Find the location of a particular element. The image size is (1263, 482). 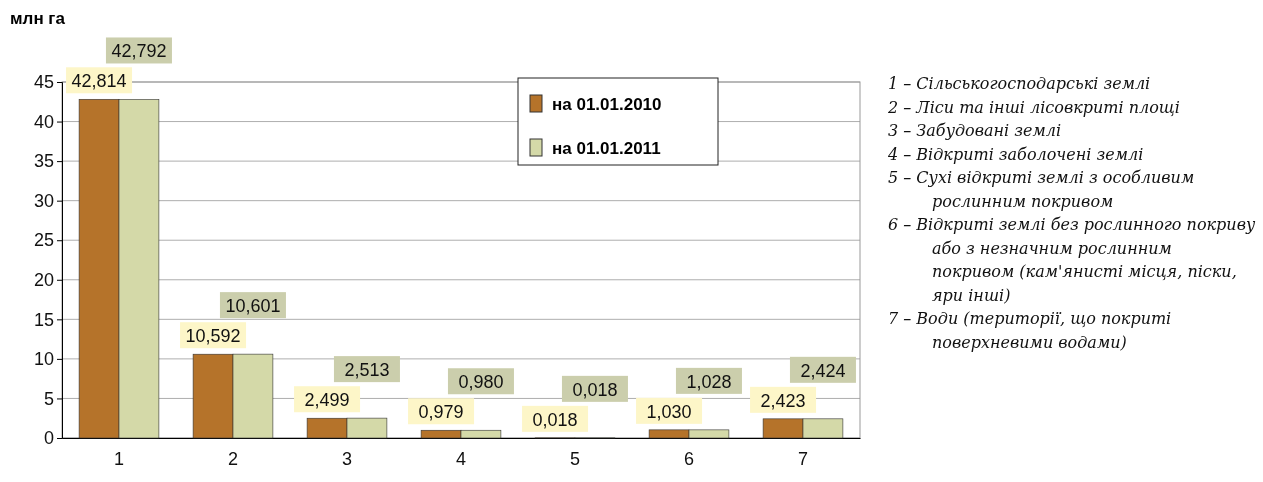

data-label: 42,814 is located at coordinates (99, 81).